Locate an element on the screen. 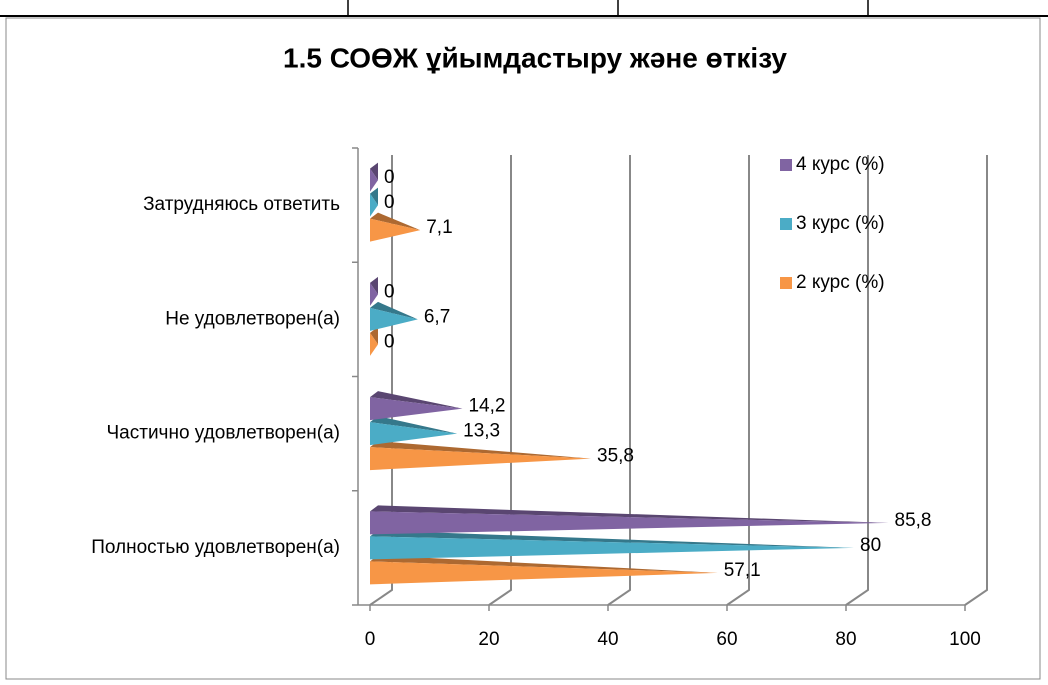  data-label: 85,8 is located at coordinates (913, 520).